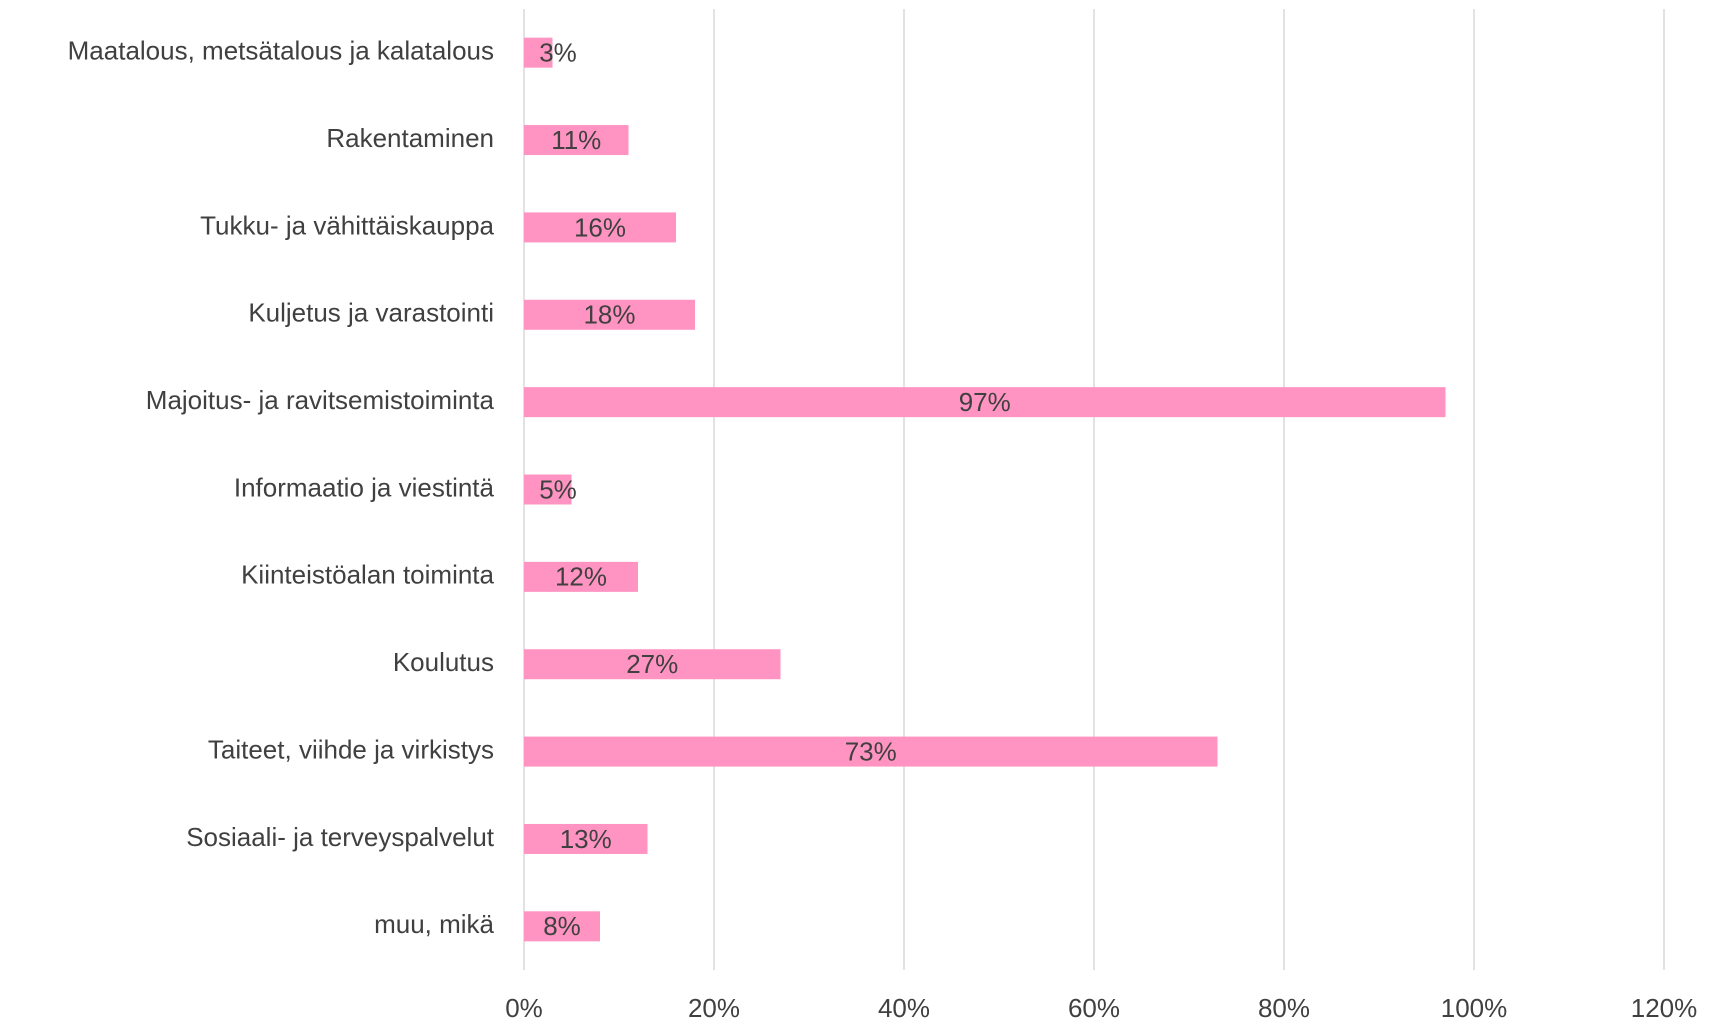 The image size is (1709, 1027). I want to click on y-tick-label: Majoitus- ja ravitsemistoiminta, so click(320, 400).